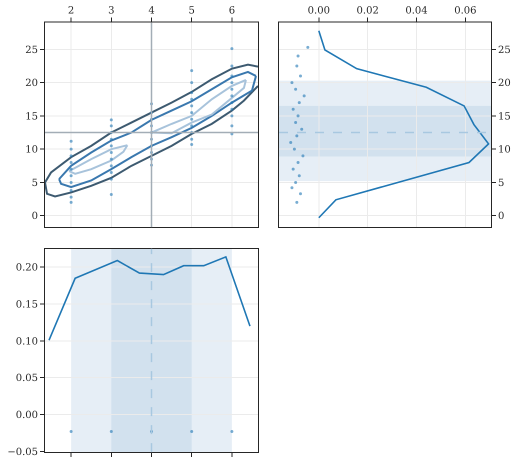  What do you see at coordinates (27, 416) in the screenshot?
I see `y-tick-label: 0.00` at bounding box center [27, 416].